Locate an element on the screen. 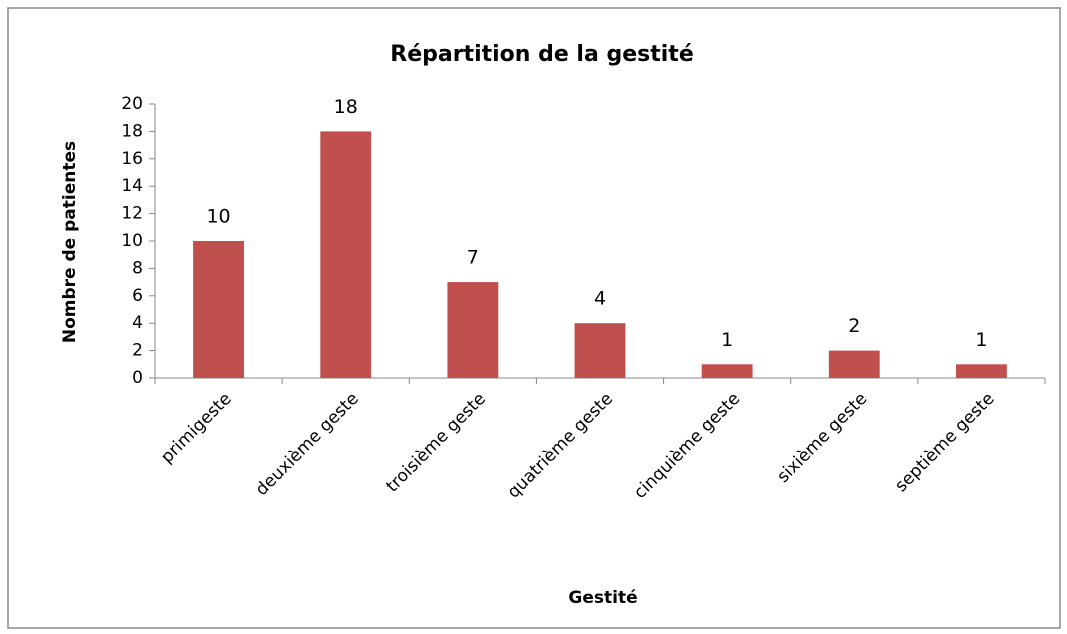  data-label: 18 is located at coordinates (346, 107).